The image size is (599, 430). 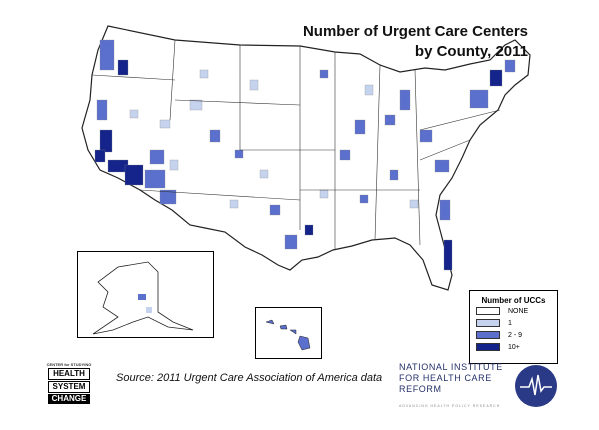 What do you see at coordinates (451, 367) in the screenshot?
I see `nihcr-line1: NATIONAL INSTITUTE` at bounding box center [451, 367].